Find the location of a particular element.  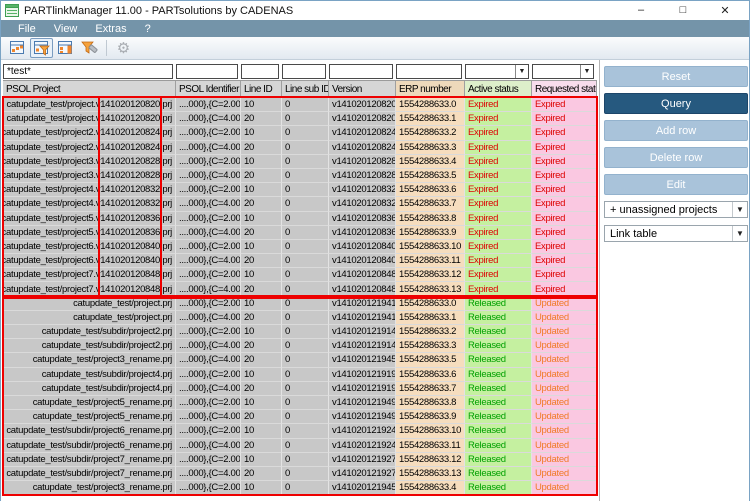

unassigned-projects-dropdown: + unassigned projects ▼ is located at coordinates (676, 209).